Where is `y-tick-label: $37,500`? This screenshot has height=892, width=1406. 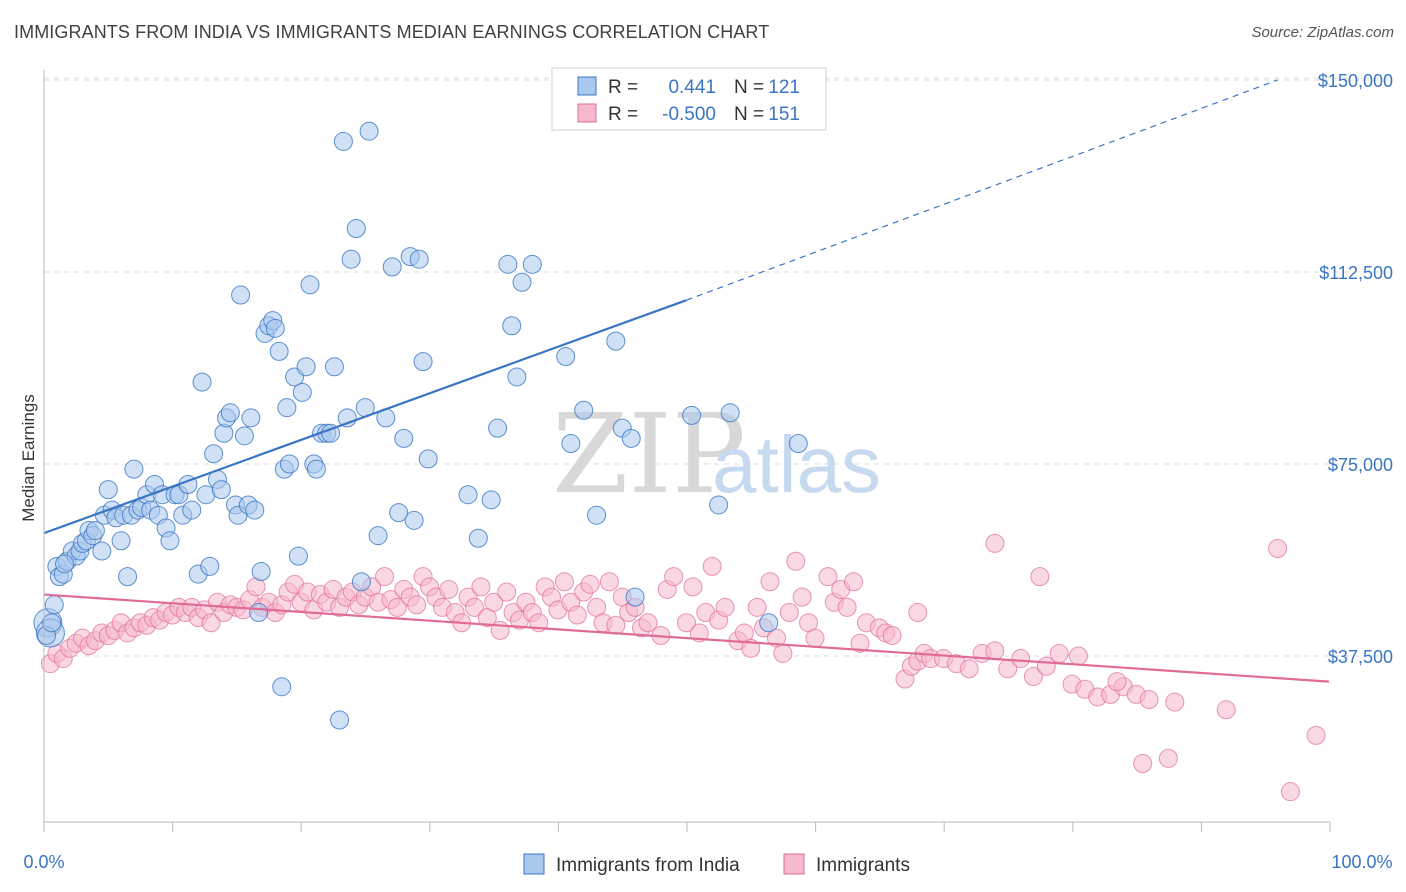
y-tick-label: $37,500 is located at coordinates (1360, 657).